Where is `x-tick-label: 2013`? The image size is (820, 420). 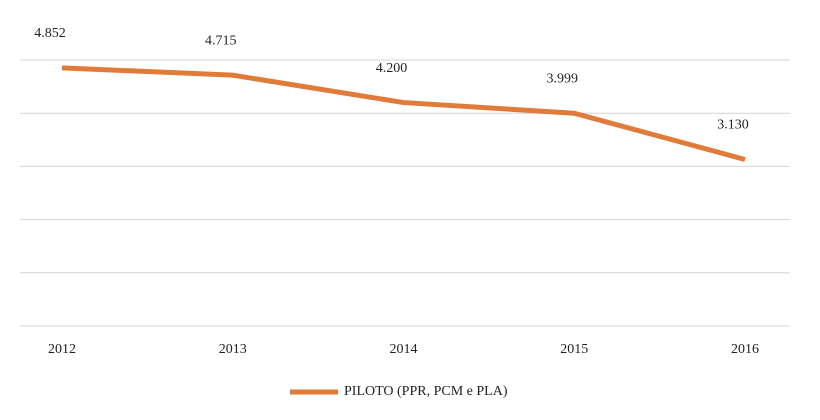 x-tick-label: 2013 is located at coordinates (233, 349).